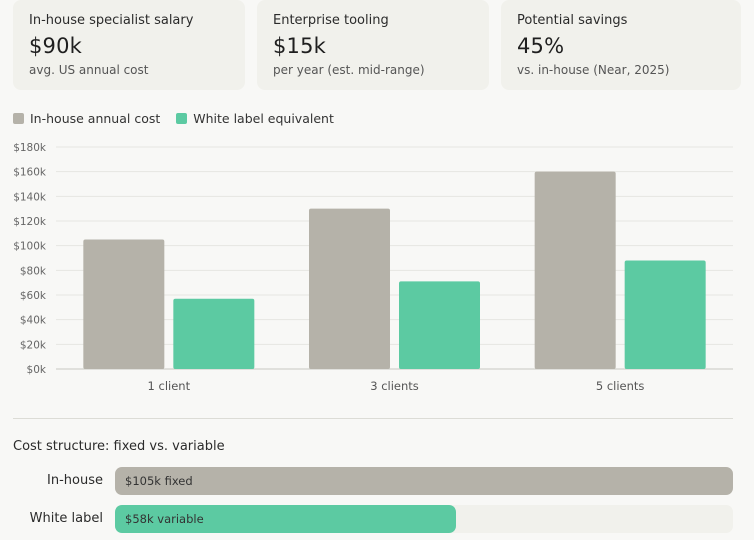 The image size is (754, 540). Describe the element at coordinates (33, 271) in the screenshot. I see `y-tick-label: $80k` at that location.